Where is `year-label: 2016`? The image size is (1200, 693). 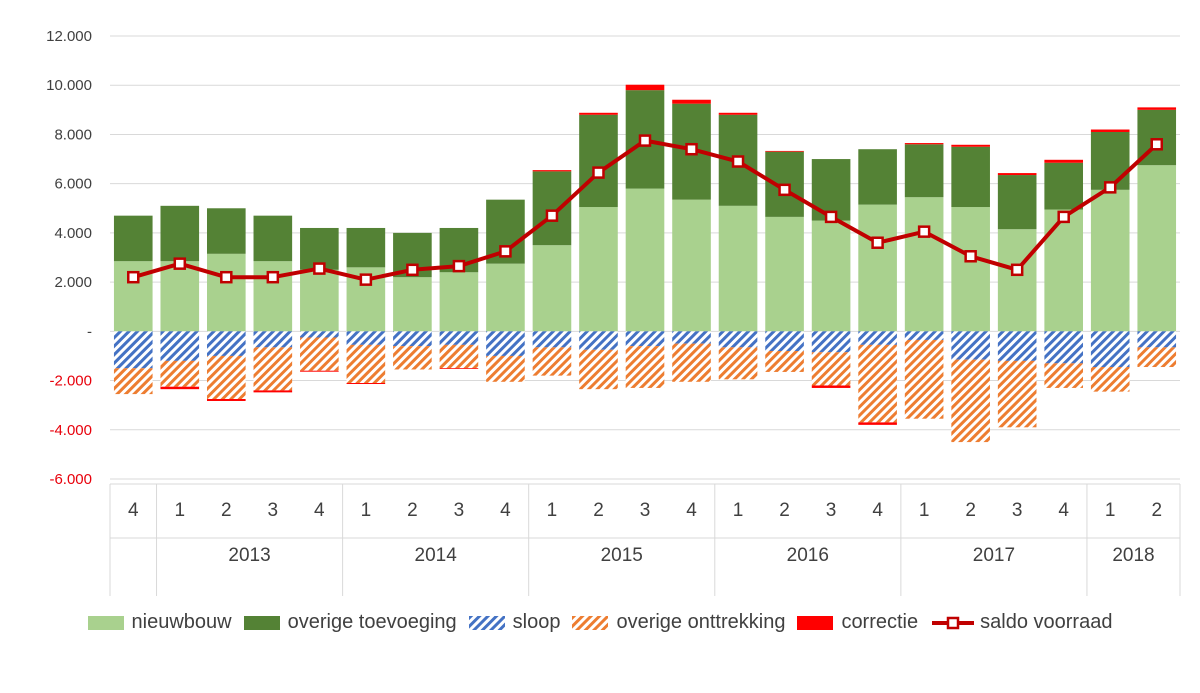
year-label: 2016 is located at coordinates (808, 555).